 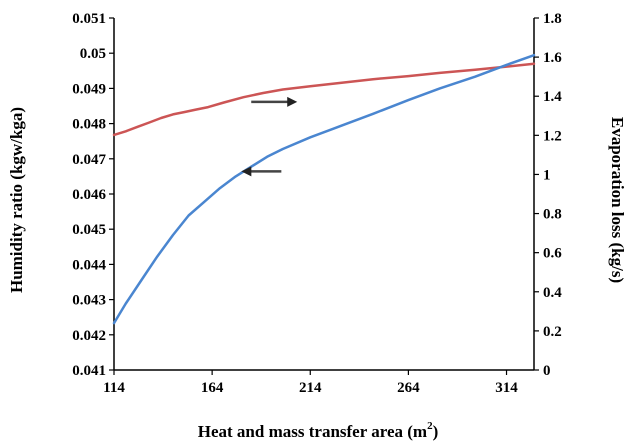 I want to click on y-right-tick-label: 1.8, so click(x=552, y=19).